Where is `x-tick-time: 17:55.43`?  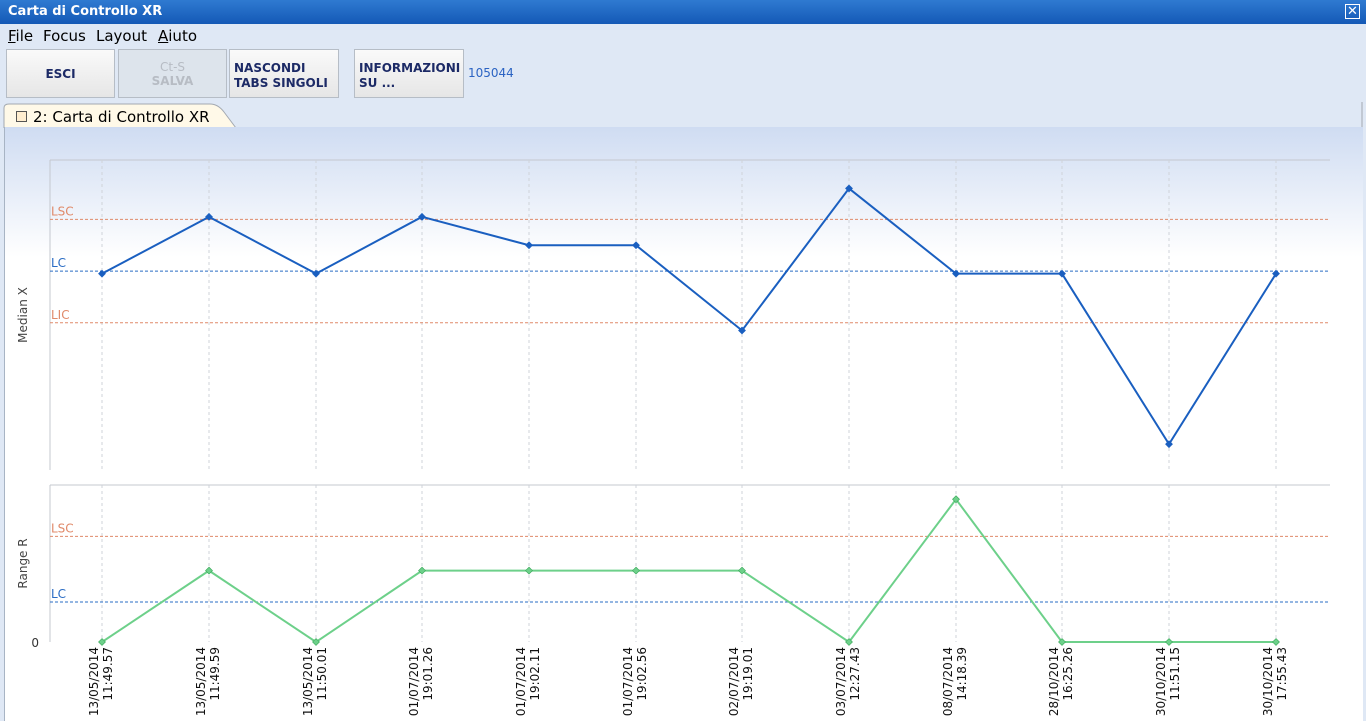 x-tick-time: 17:55.43 is located at coordinates (1282, 674).